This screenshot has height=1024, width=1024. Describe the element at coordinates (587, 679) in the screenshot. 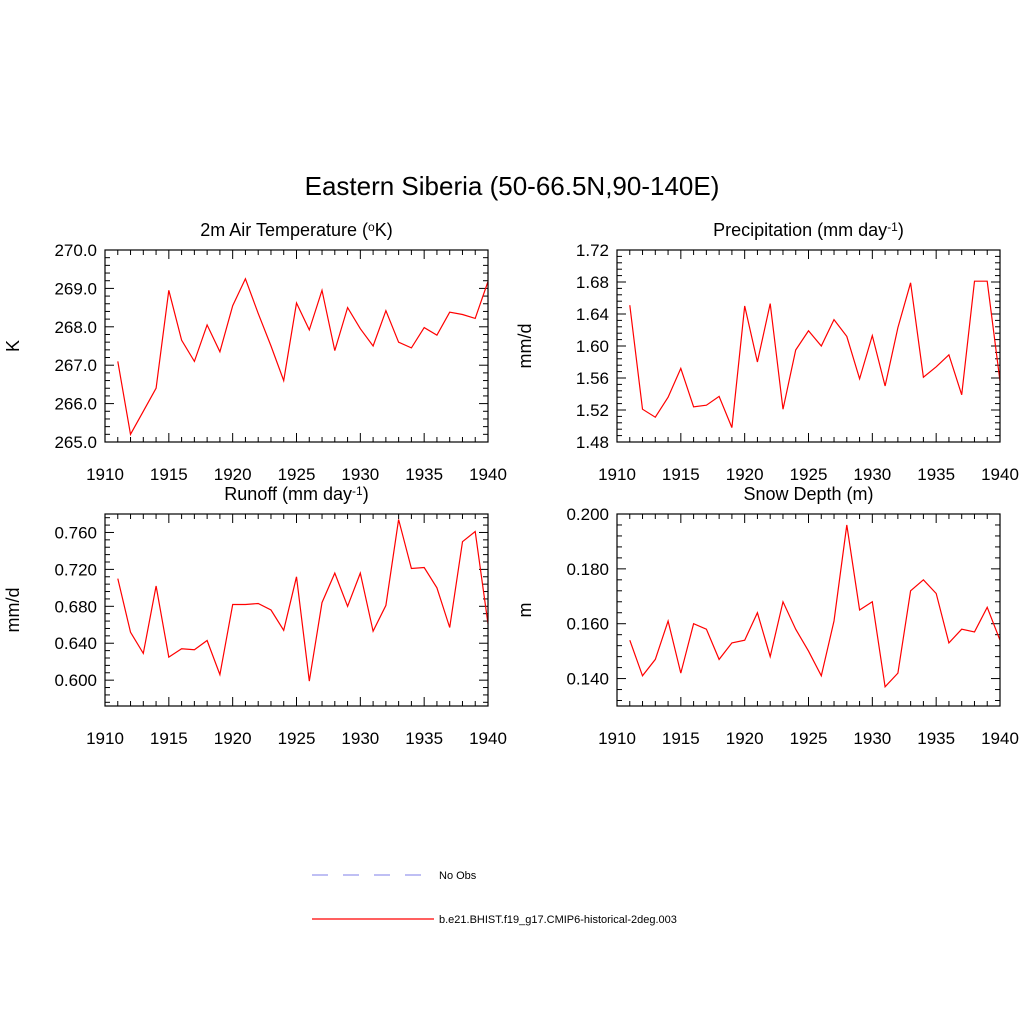

I see `y-tick-label: 0.140` at that location.